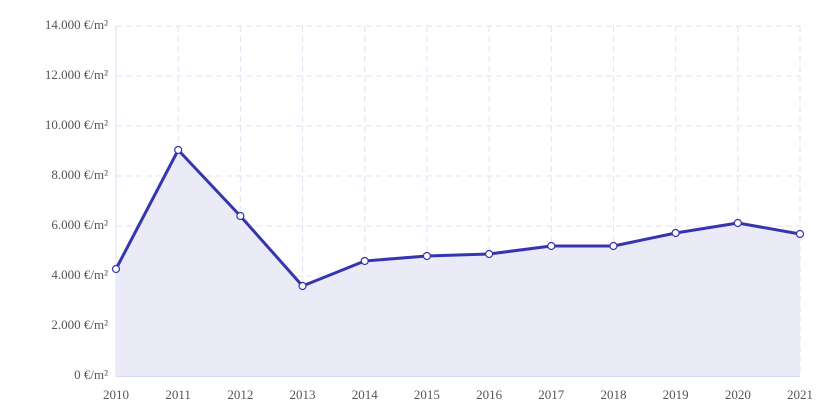 This screenshot has width=825, height=411. Describe the element at coordinates (613, 394) in the screenshot. I see `x-tick-label: 2018` at that location.